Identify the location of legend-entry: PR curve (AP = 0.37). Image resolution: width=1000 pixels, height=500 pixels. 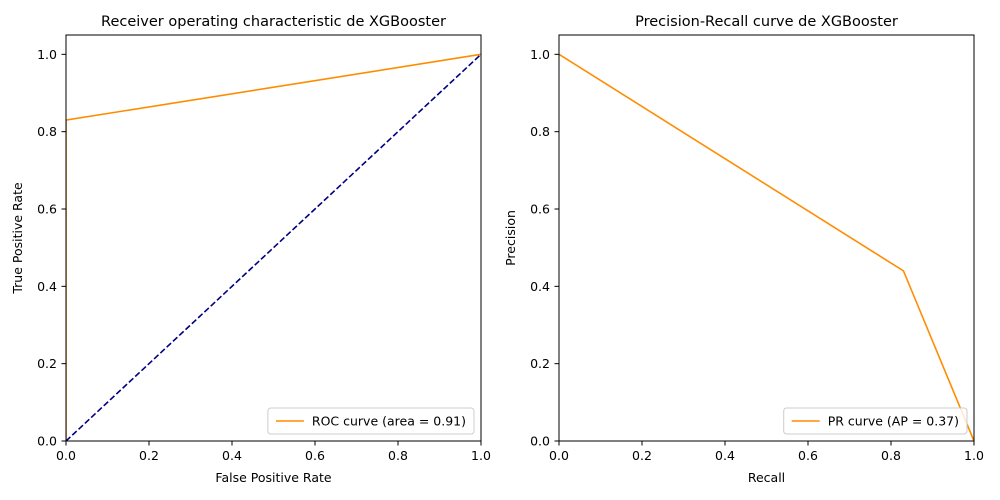
(893, 421).